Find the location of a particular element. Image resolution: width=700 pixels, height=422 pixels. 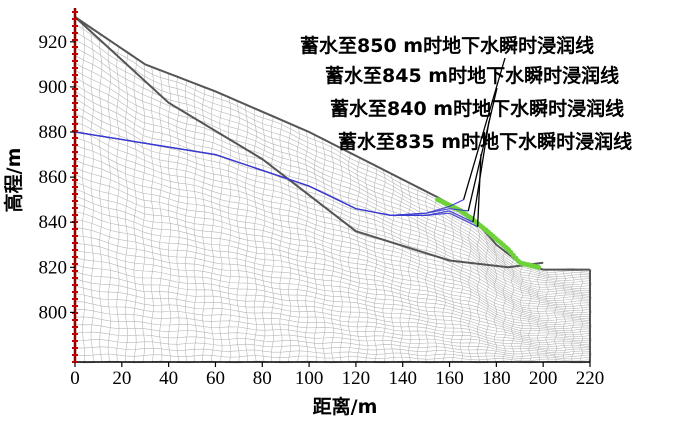

y-tick-label: 900 is located at coordinates (53, 87).